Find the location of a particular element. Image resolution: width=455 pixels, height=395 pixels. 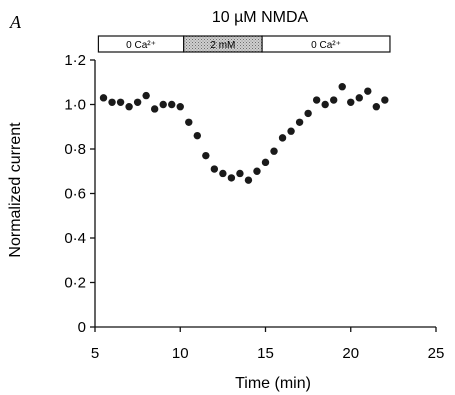

y-ticks: 0 0·2 0·4 0·6 0·8 1·0 1·2 is located at coordinates (79, 194).